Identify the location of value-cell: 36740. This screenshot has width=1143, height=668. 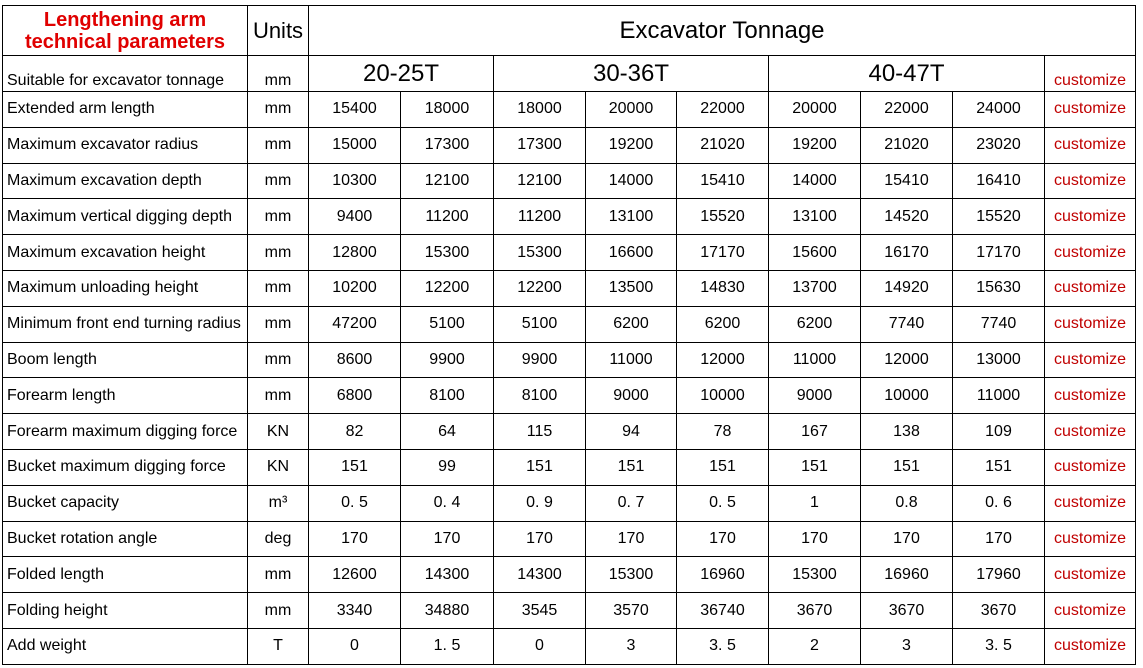
(722, 610).